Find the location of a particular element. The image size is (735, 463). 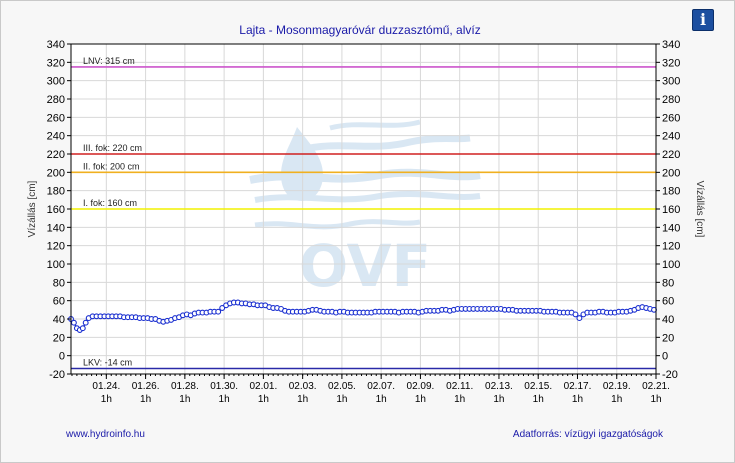

footer-website-link: www.hydroinfo.hu is located at coordinates (105, 434).